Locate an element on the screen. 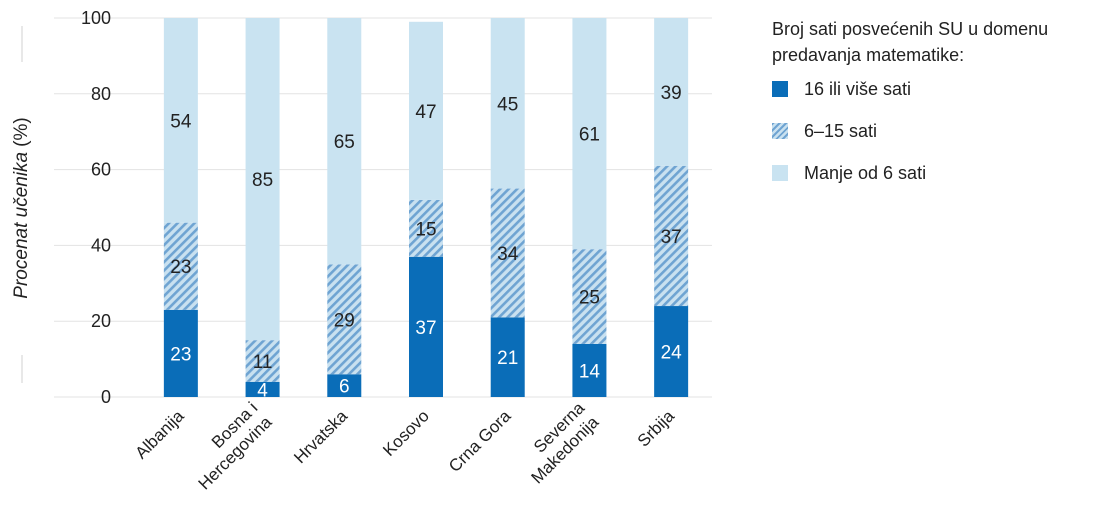 The height and width of the screenshot is (524, 1120). value-label-2-16-plus: 6 is located at coordinates (344, 387).